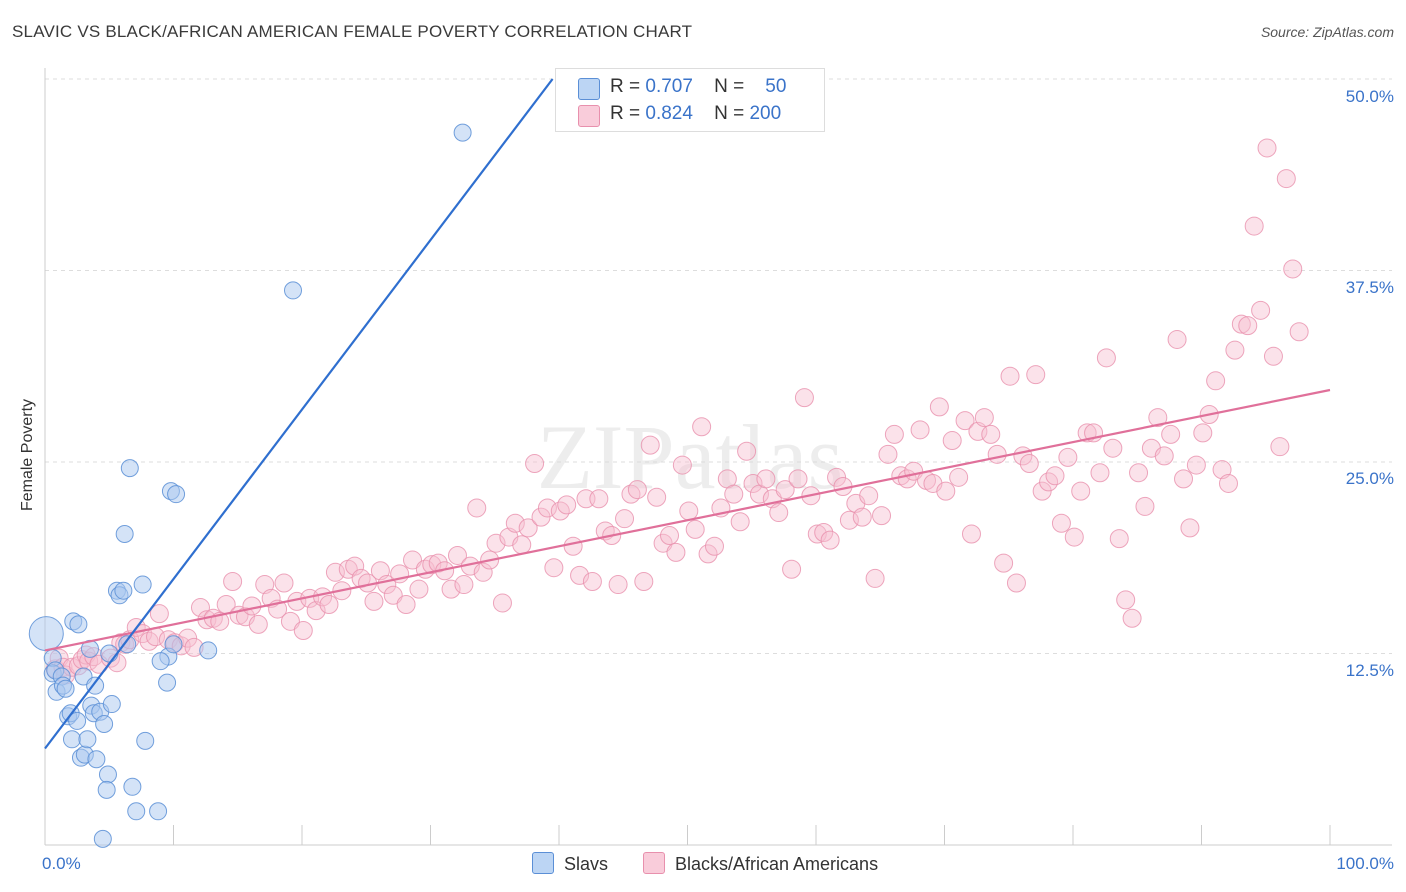 The image size is (1406, 892). Describe the element at coordinates (760, 863) in the screenshot. I see `bottom-legend-black: Blacks/African Americans` at that location.